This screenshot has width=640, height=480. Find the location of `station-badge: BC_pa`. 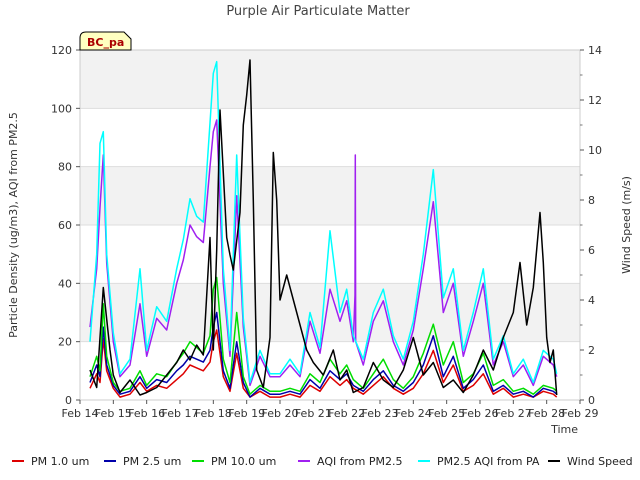

station-badge: BC_pa is located at coordinates (105, 41).